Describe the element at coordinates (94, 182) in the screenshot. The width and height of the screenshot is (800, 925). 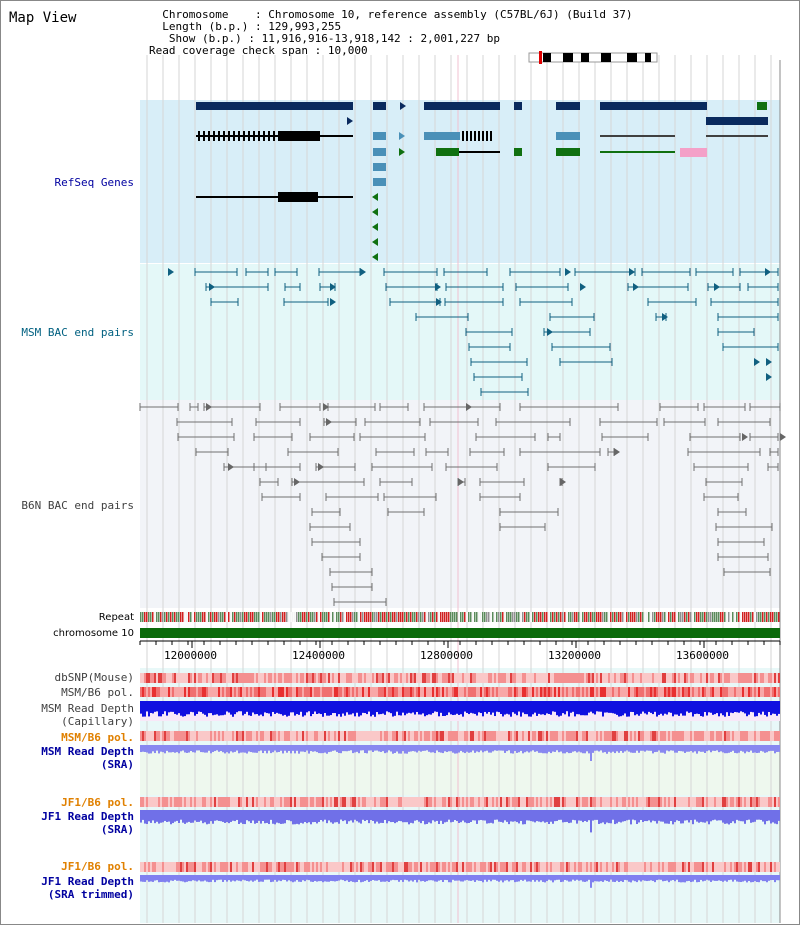
I see `refseq-genes-label: RefSeq Genes` at that location.